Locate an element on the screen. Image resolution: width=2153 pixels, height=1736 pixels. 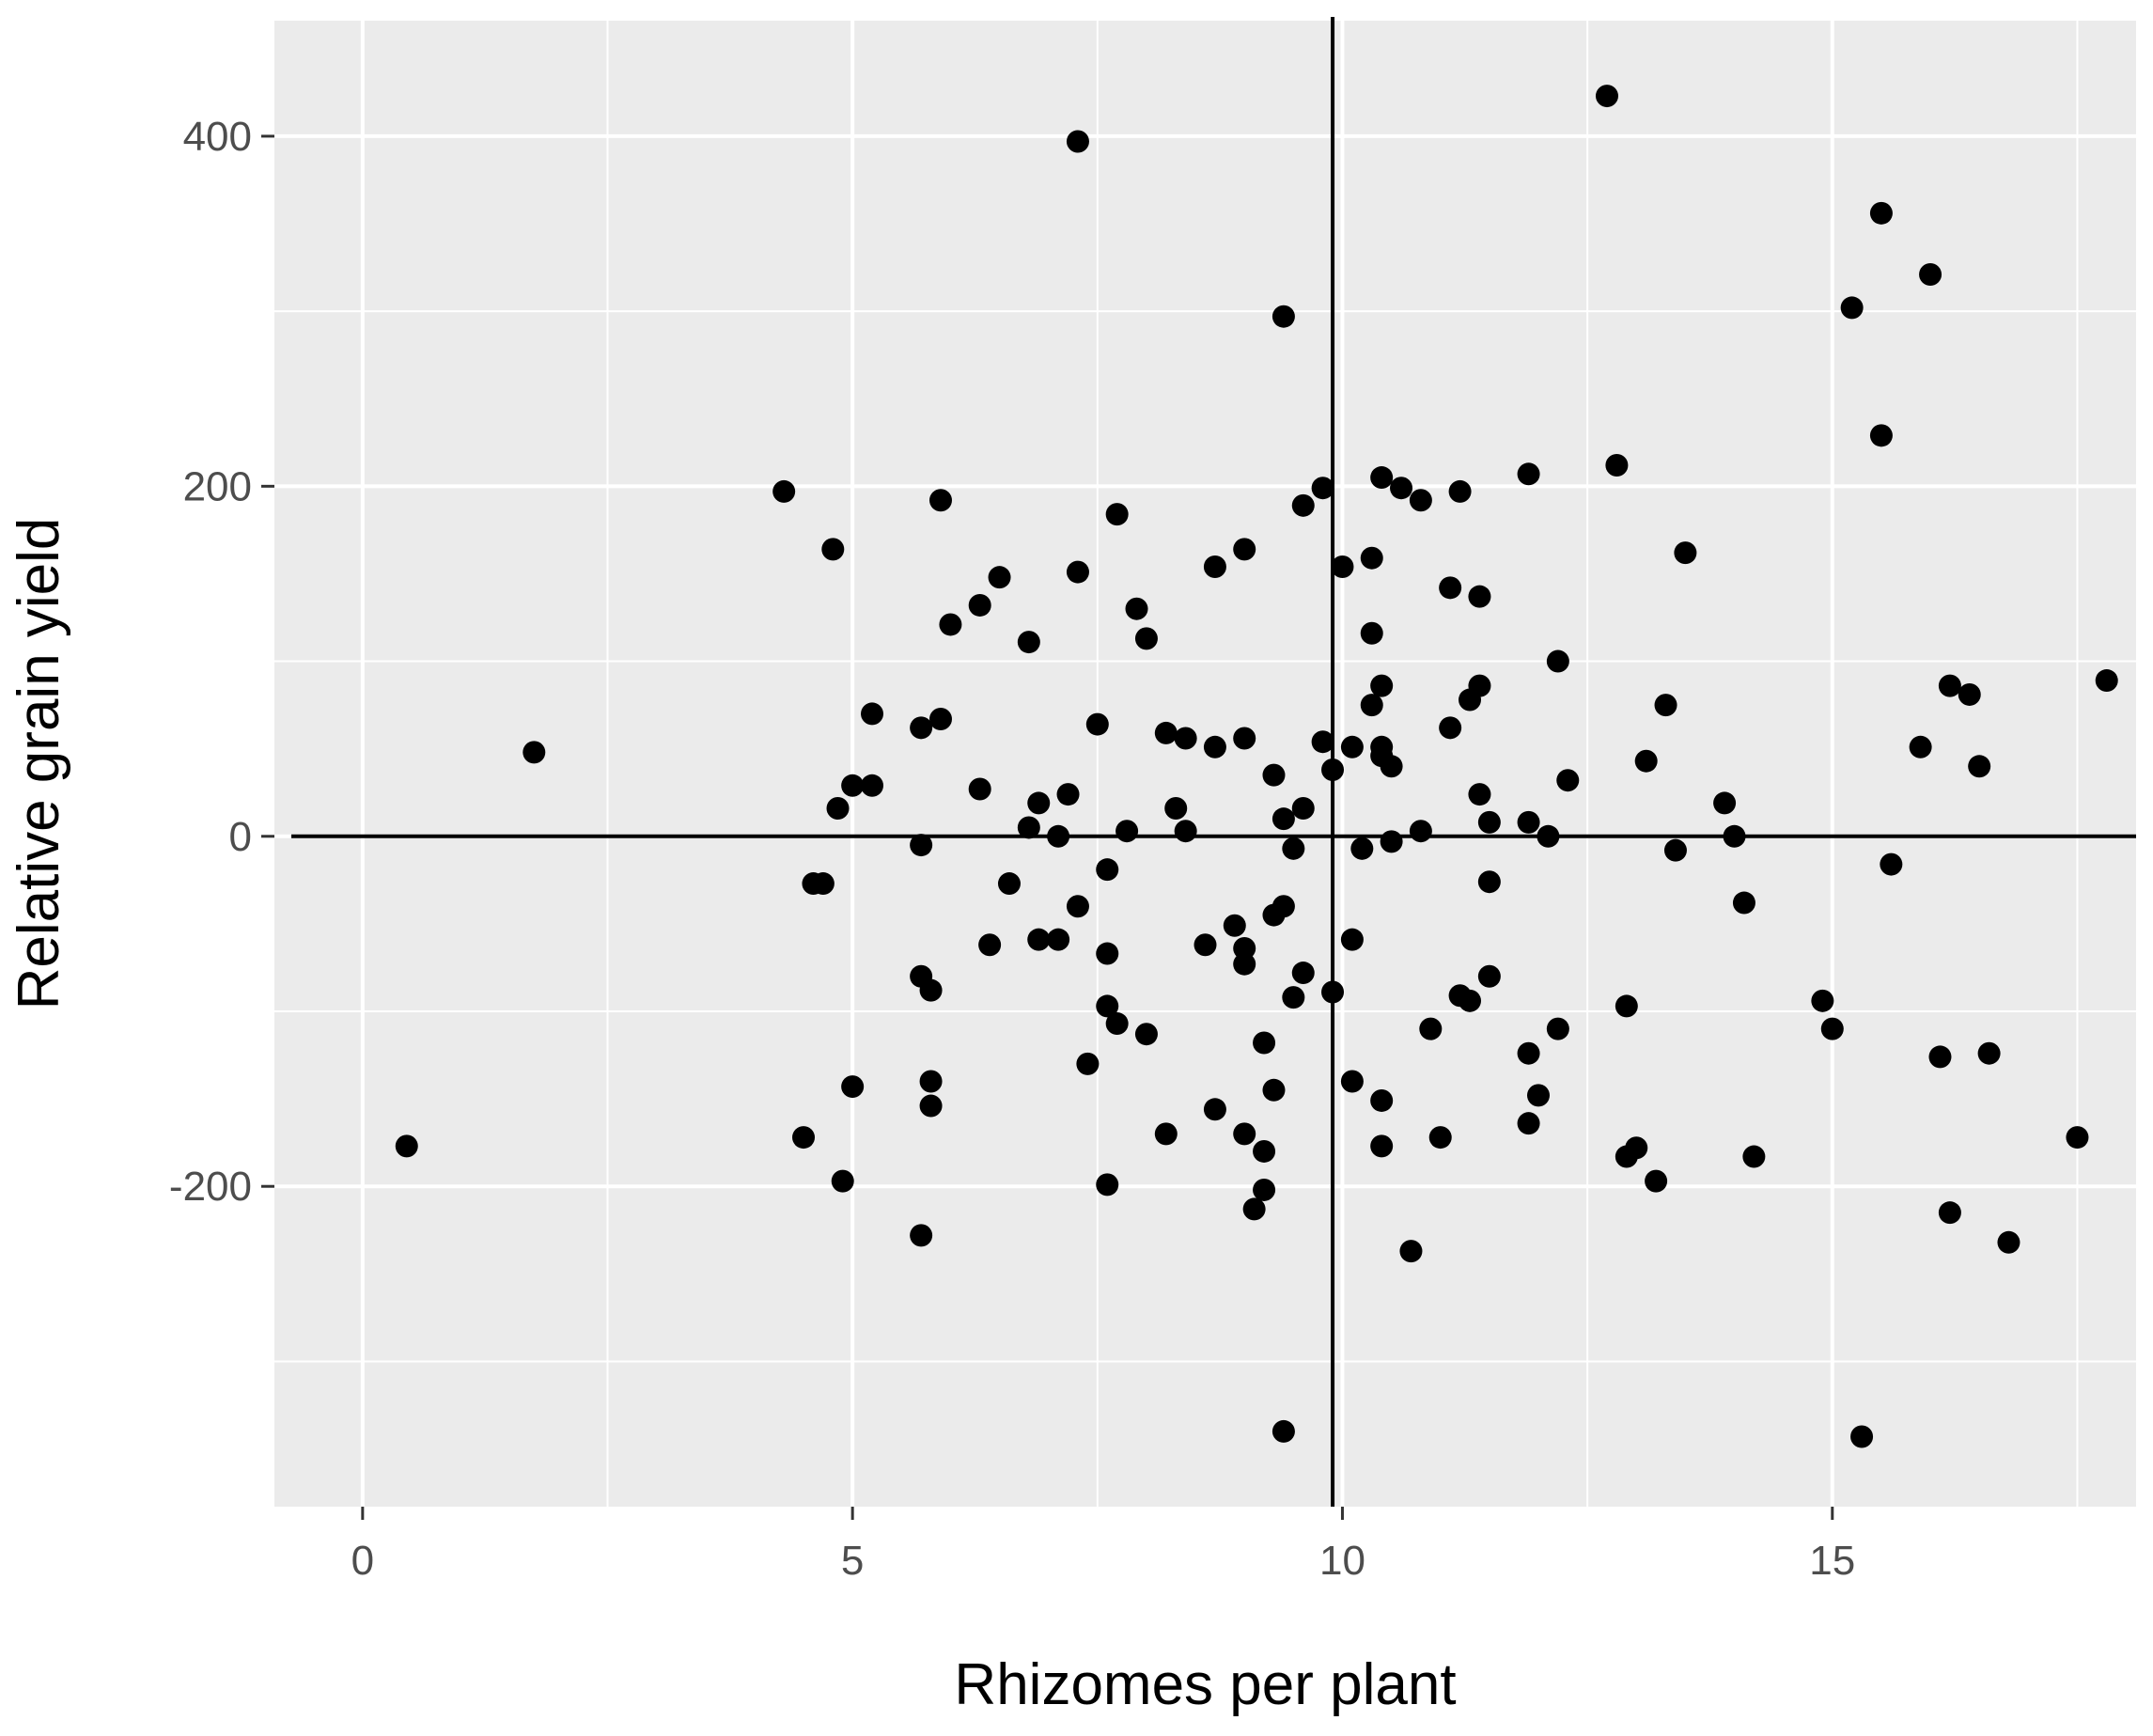
y-axis-ticks: -200 0 200 400 is located at coordinates (221, 662).